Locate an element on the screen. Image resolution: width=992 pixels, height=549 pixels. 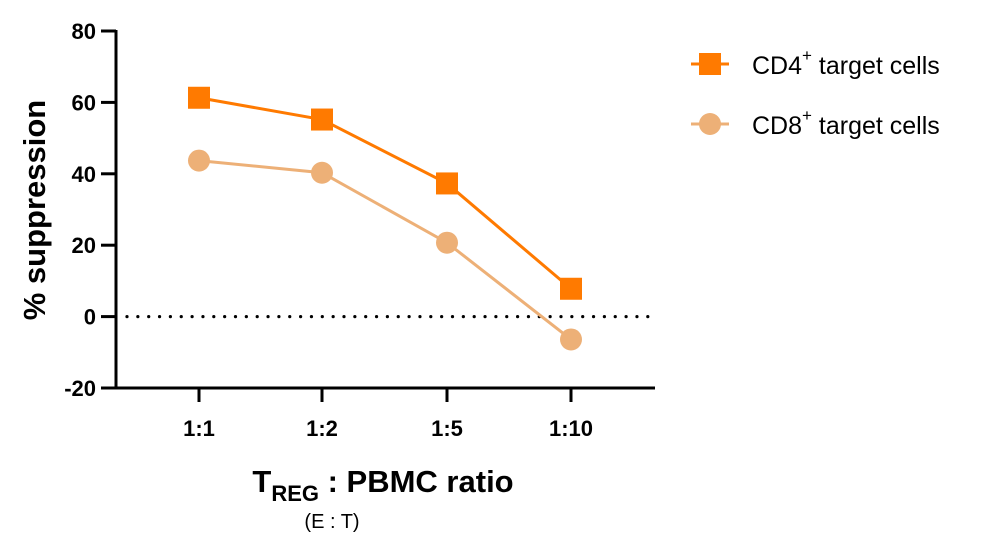
legend-label-main: CD4 is located at coordinates (777, 66).